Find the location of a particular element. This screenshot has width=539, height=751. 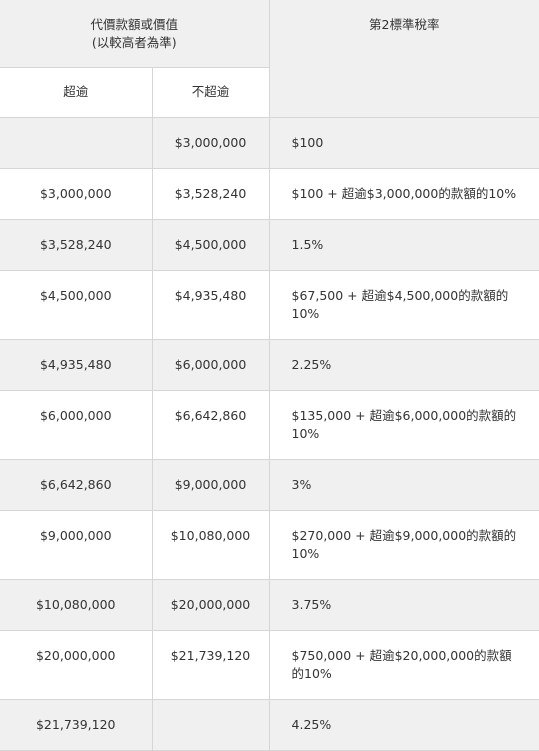

not-exceeds-cell: $9,000,000 is located at coordinates (211, 484).